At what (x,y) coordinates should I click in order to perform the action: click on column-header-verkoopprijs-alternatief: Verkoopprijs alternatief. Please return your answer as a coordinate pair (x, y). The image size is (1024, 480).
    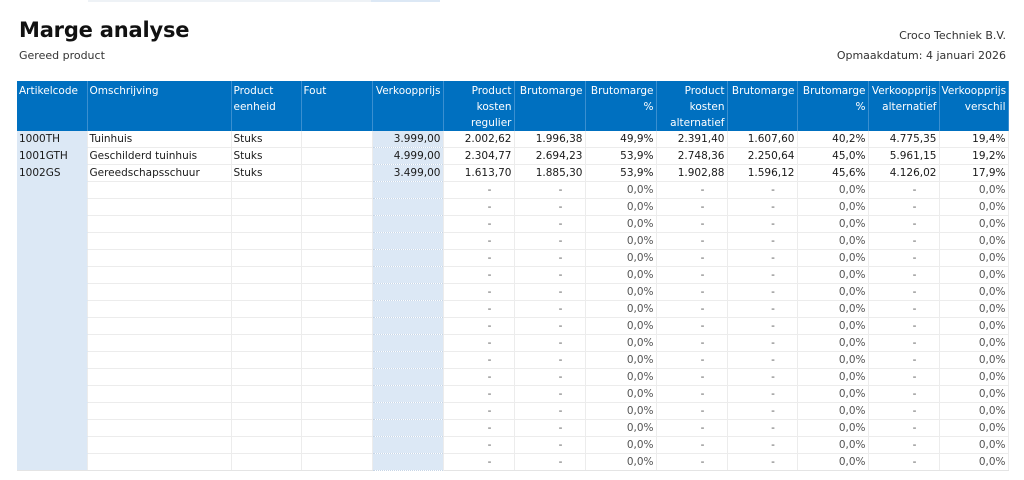
    Looking at the image, I should click on (904, 106).